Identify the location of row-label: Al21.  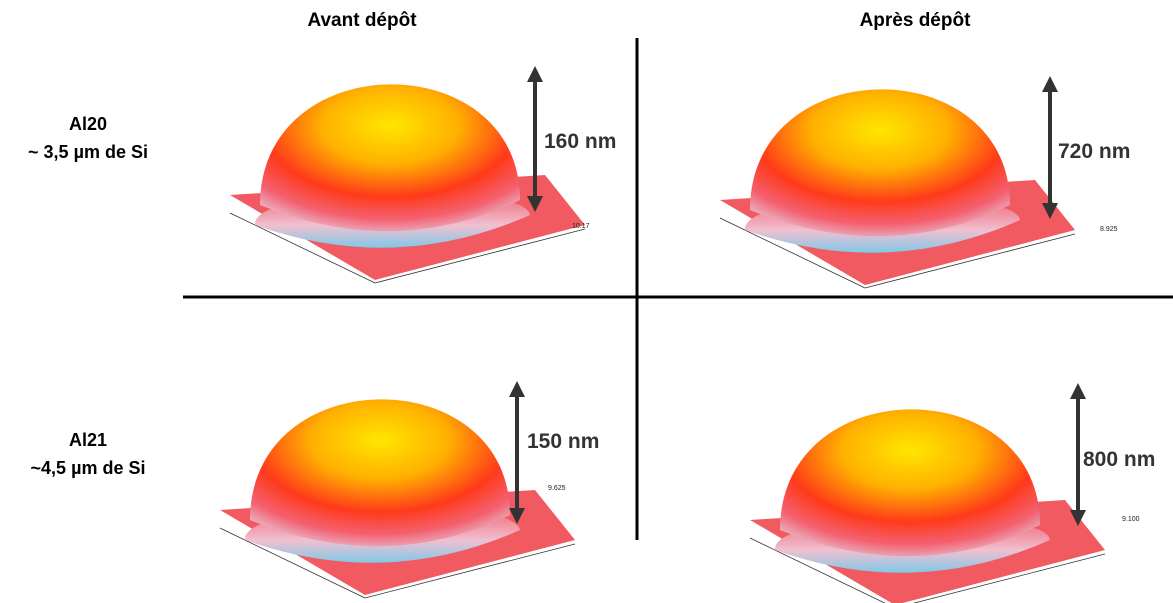
(88, 440).